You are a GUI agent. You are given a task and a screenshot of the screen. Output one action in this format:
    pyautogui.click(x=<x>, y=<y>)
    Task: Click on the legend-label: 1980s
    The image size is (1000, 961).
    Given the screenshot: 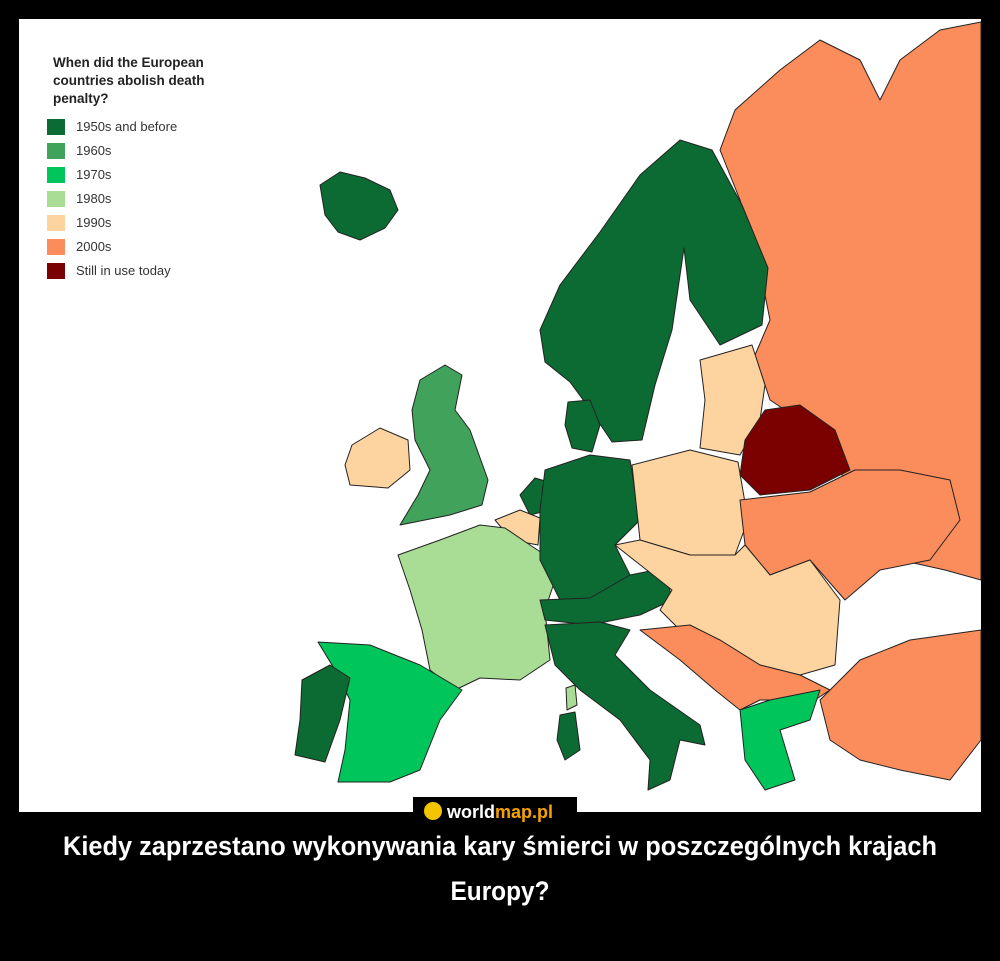 What is the action you would take?
    pyautogui.click(x=94, y=198)
    